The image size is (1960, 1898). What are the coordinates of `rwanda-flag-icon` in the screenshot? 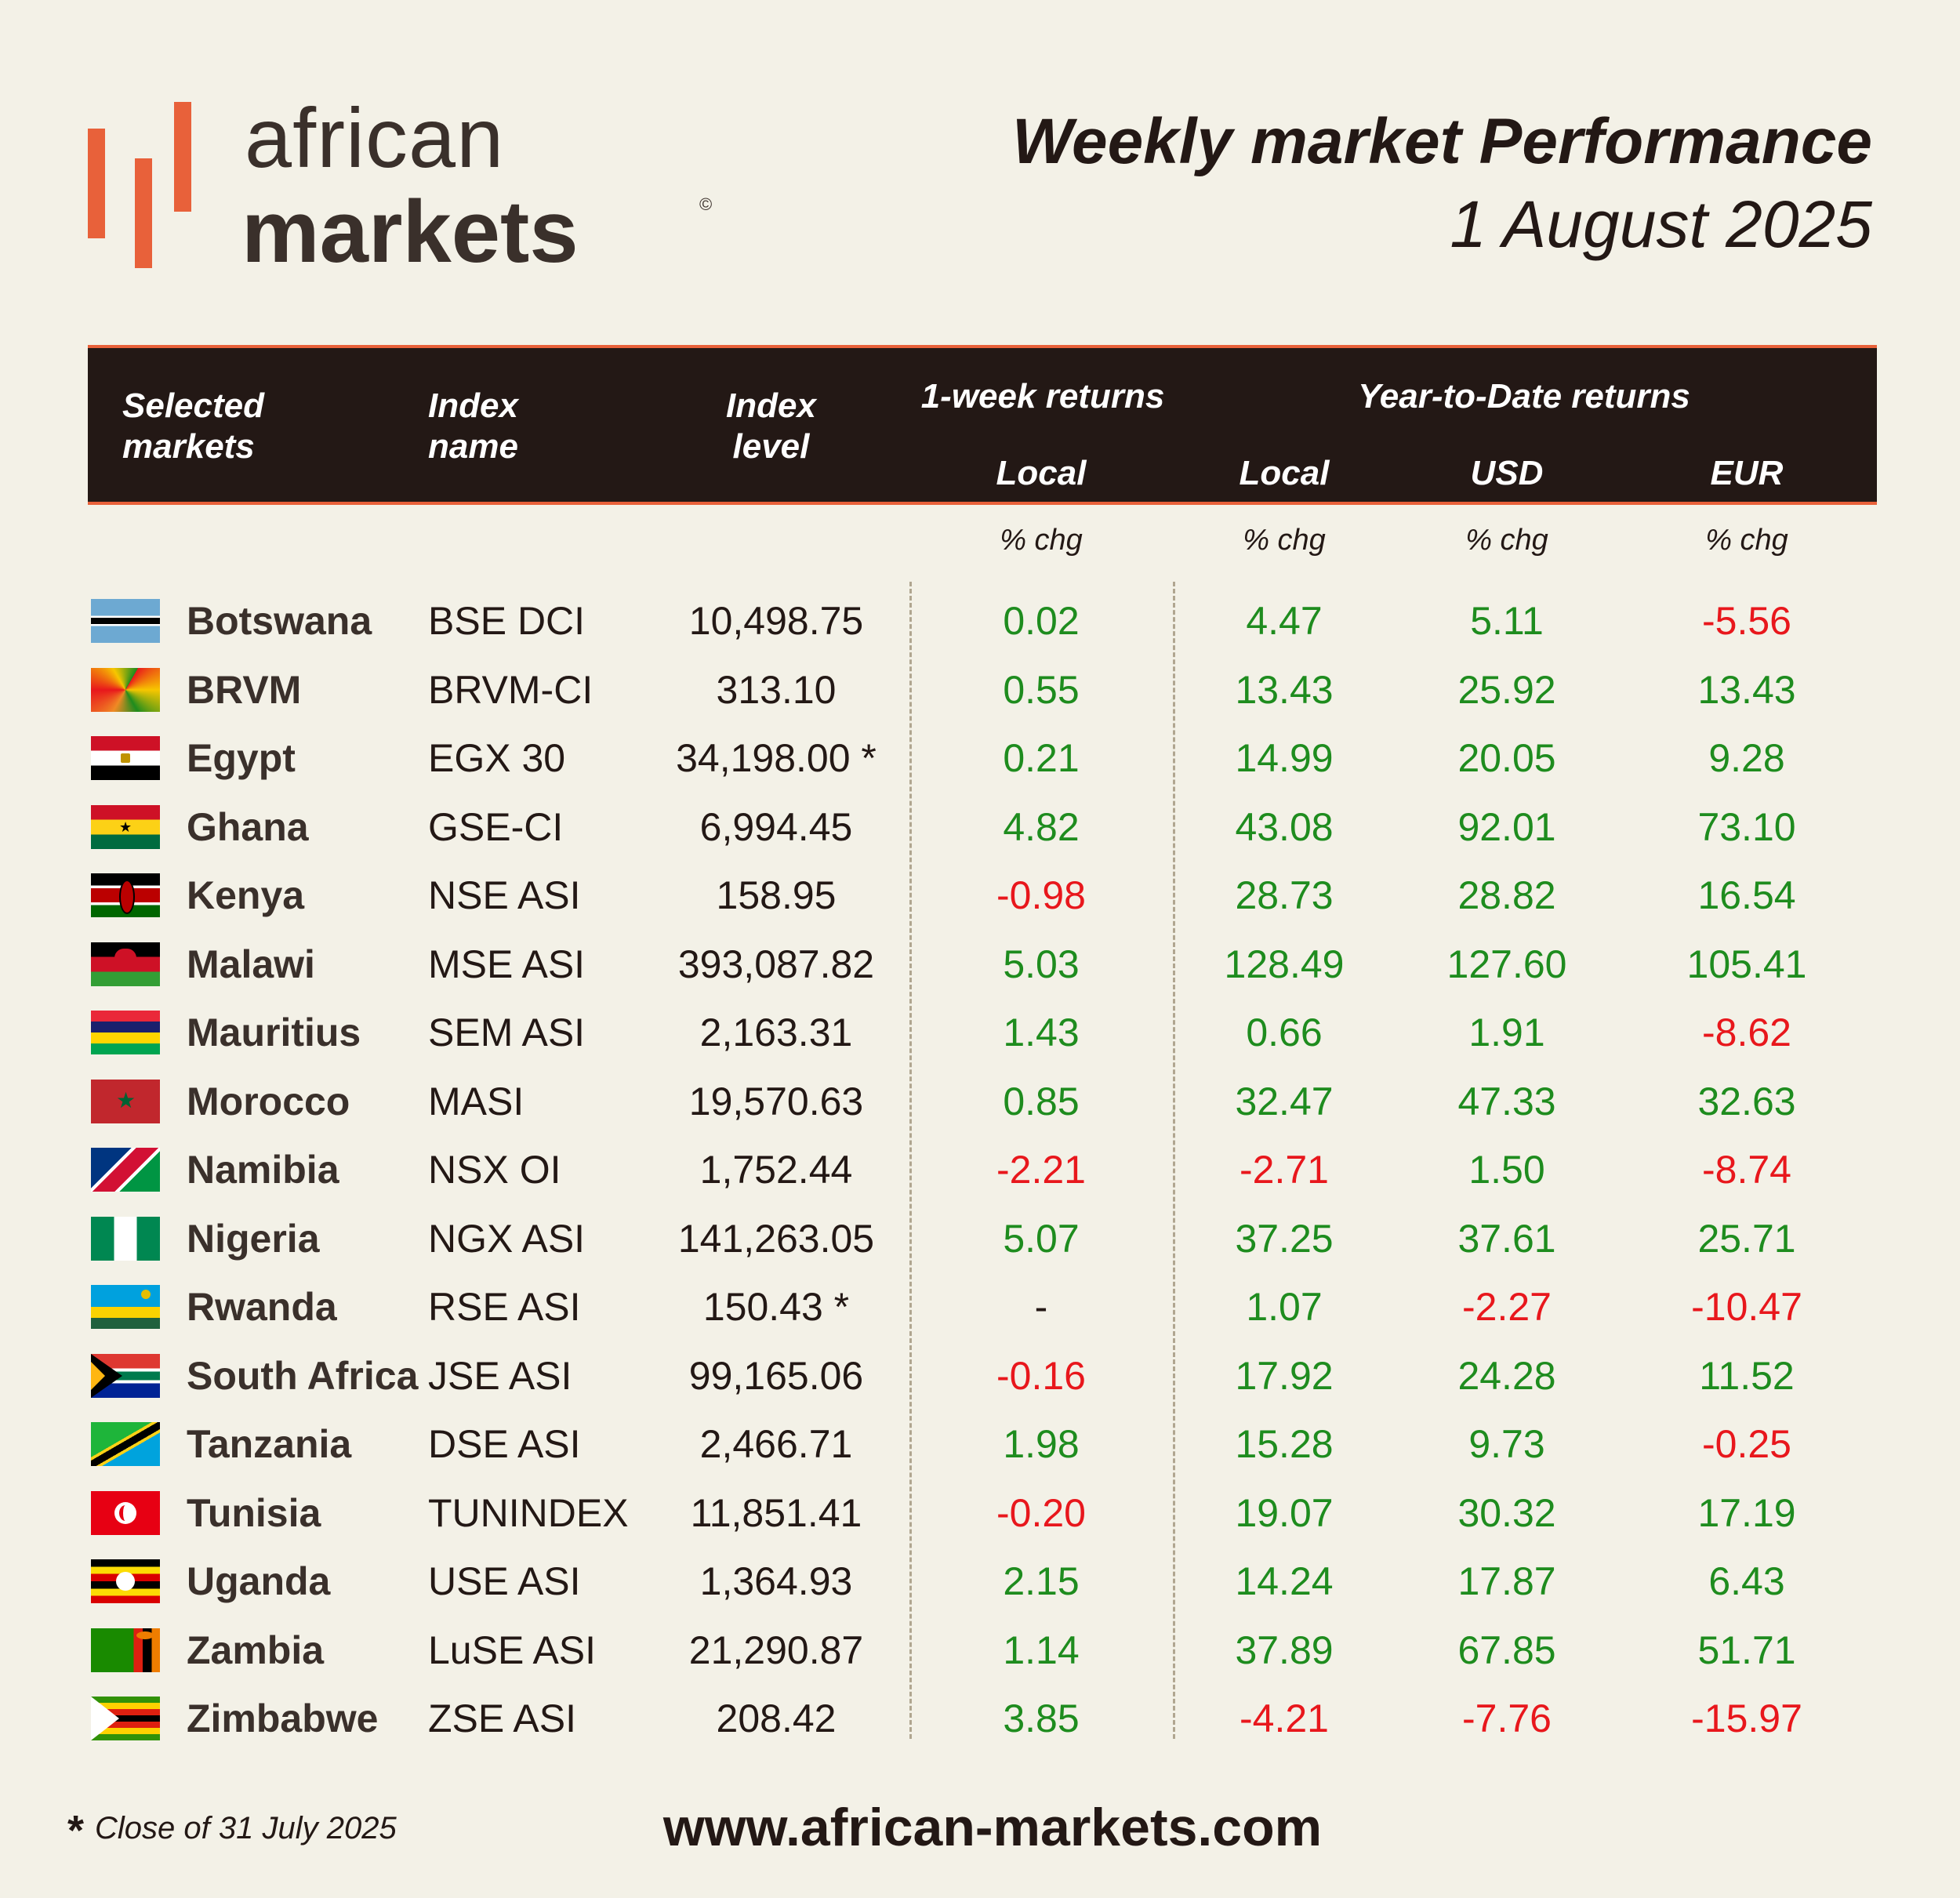 It's located at (125, 1307).